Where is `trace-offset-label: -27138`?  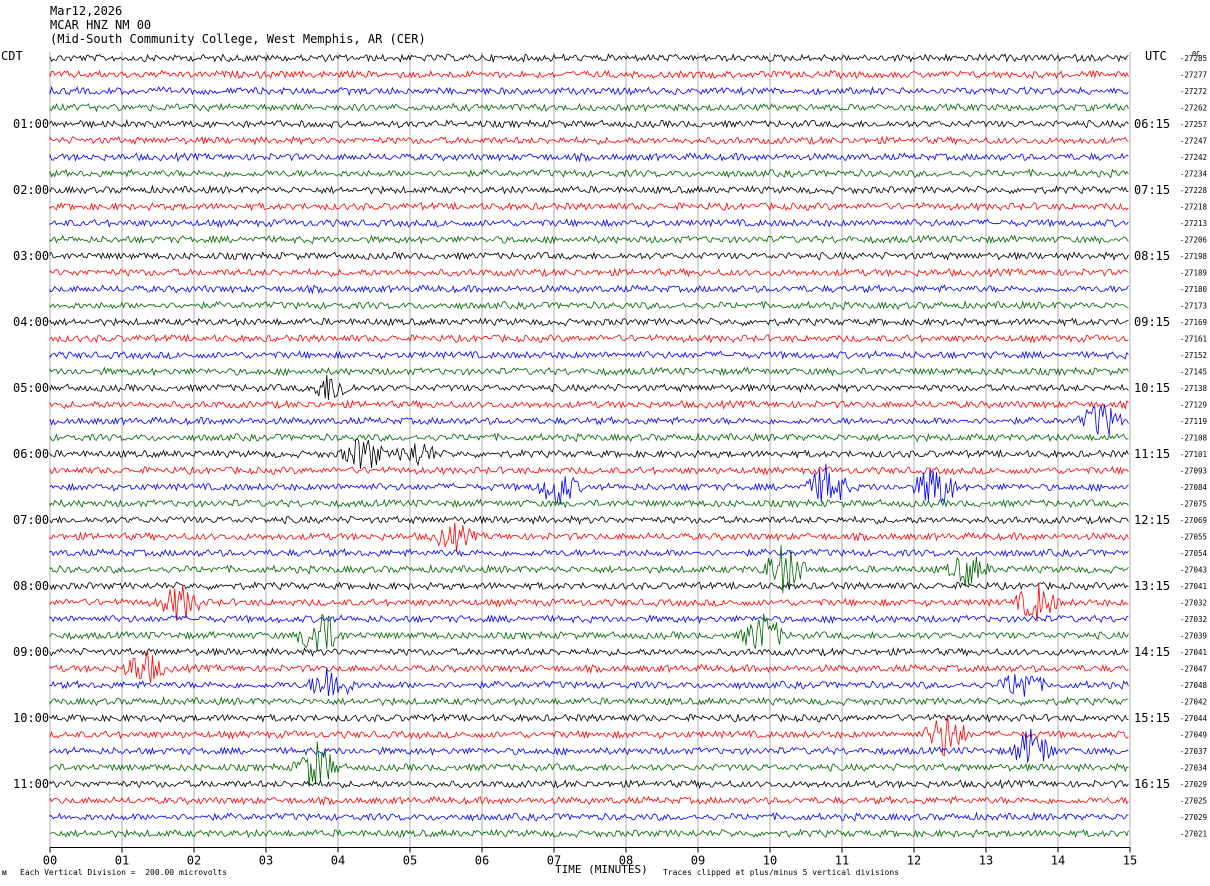 trace-offset-label: -27138 is located at coordinates (1194, 388).